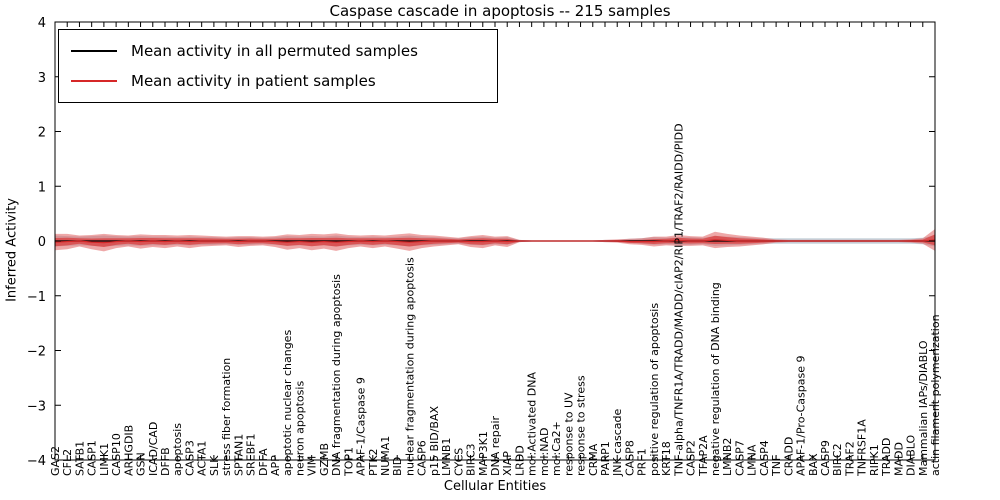  I want to click on x-tick-label: BID, so click(397, 466).